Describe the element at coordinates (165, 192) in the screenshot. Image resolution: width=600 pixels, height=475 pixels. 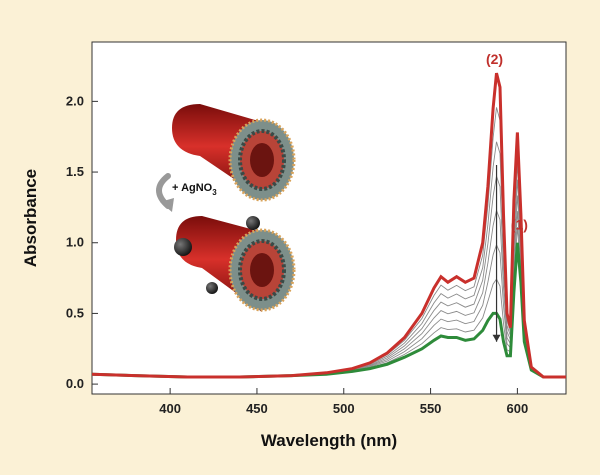
I see `reaction-arrow-icon` at that location.